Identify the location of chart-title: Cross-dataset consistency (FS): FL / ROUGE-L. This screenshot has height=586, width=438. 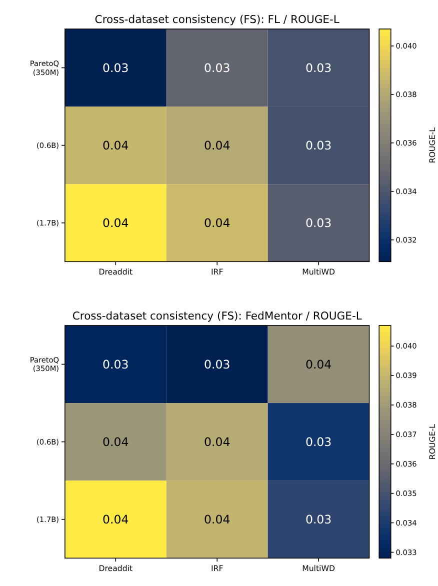
(217, 19).